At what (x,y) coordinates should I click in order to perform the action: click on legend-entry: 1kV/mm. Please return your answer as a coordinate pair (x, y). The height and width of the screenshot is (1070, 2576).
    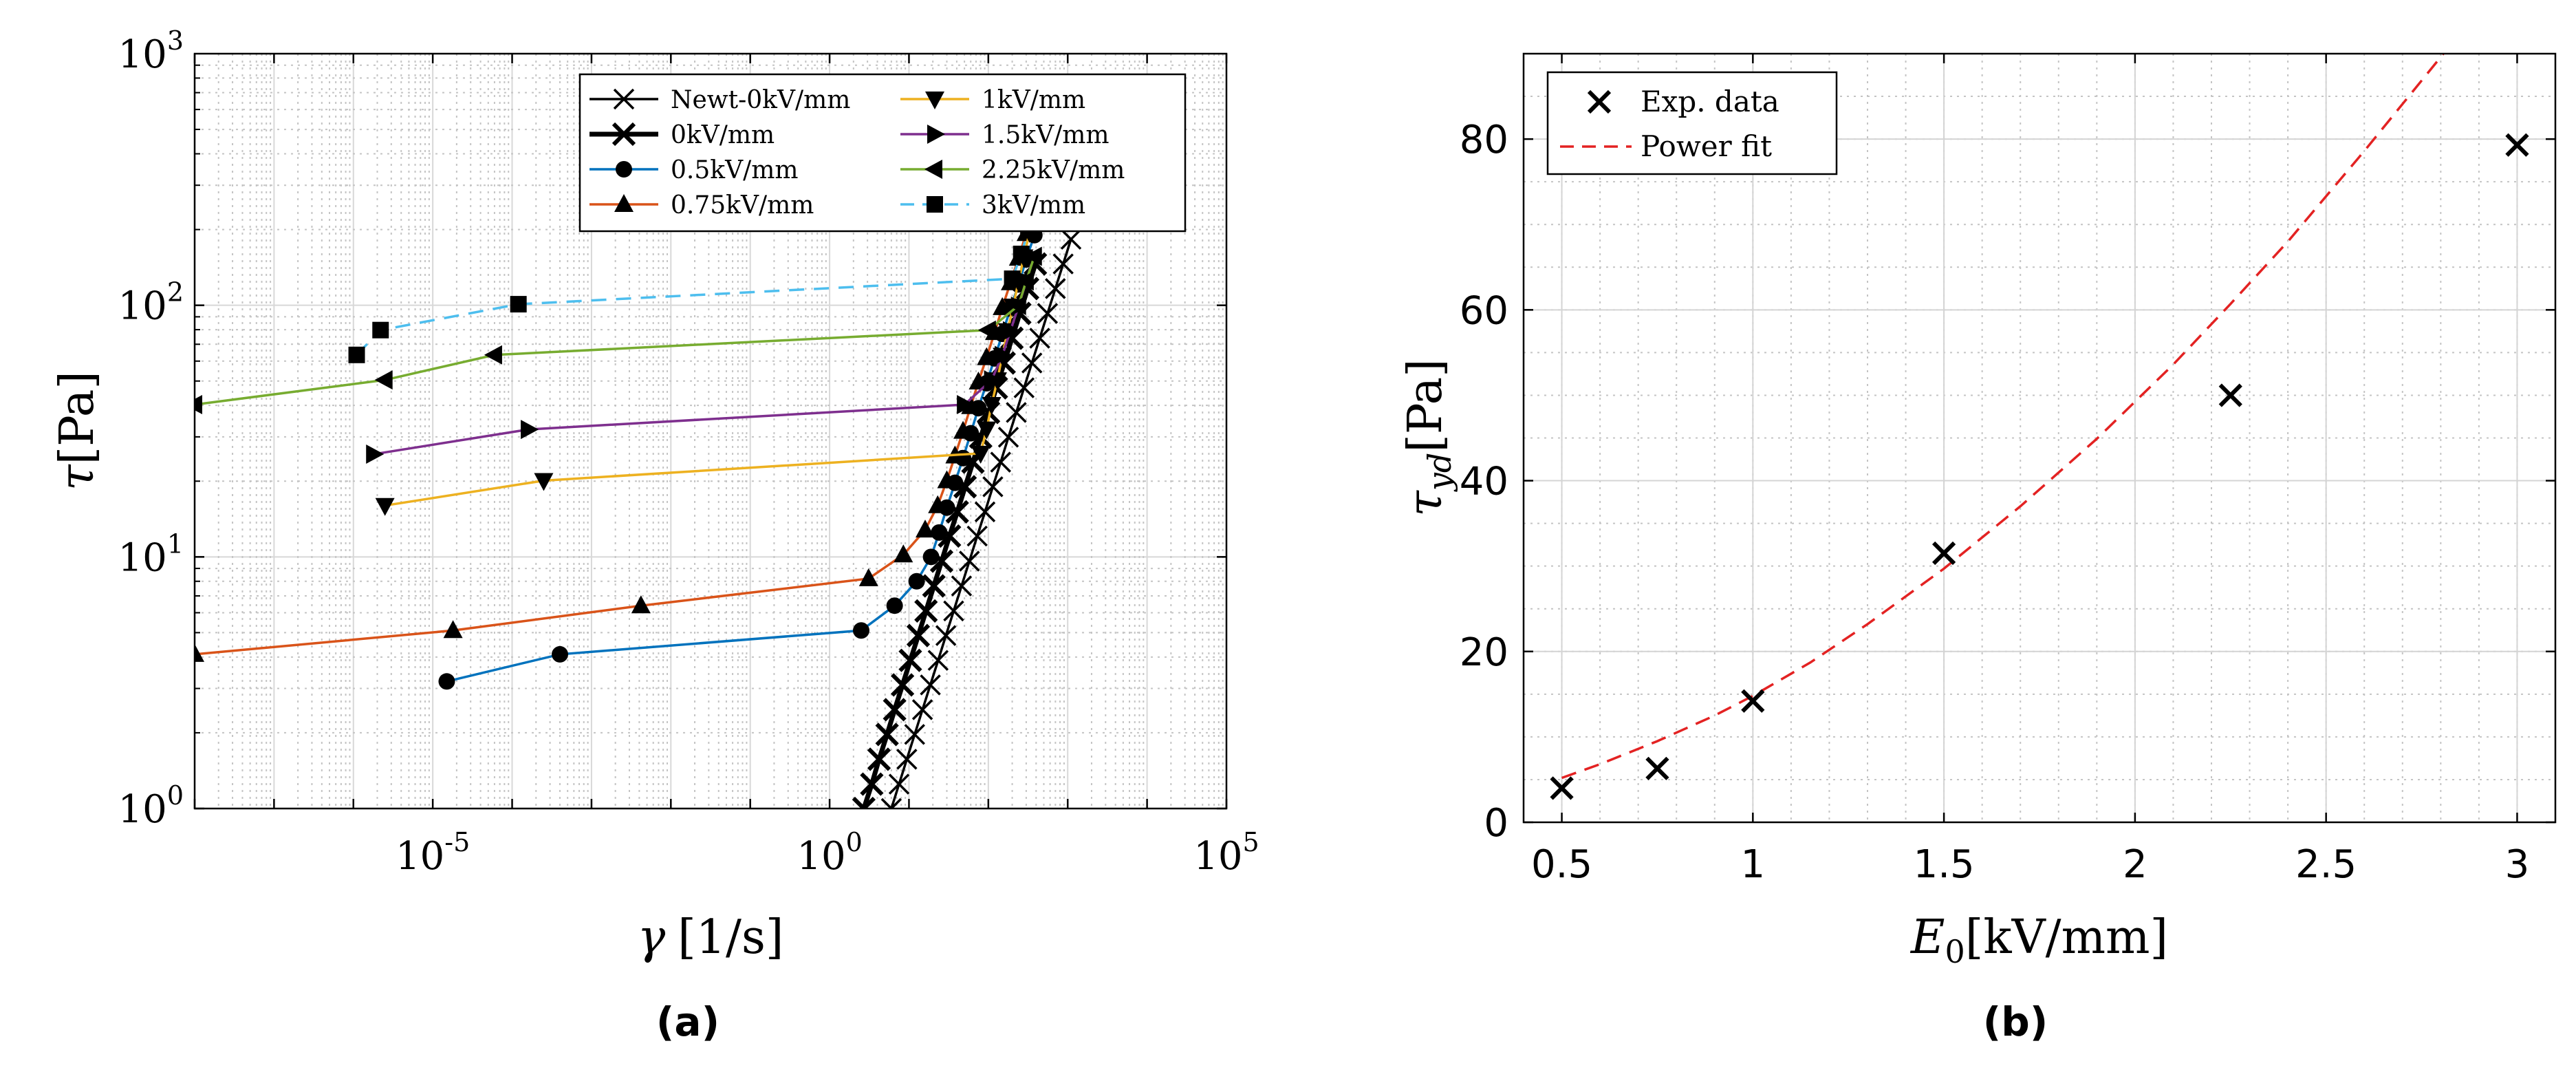
    Looking at the image, I should click on (992, 100).